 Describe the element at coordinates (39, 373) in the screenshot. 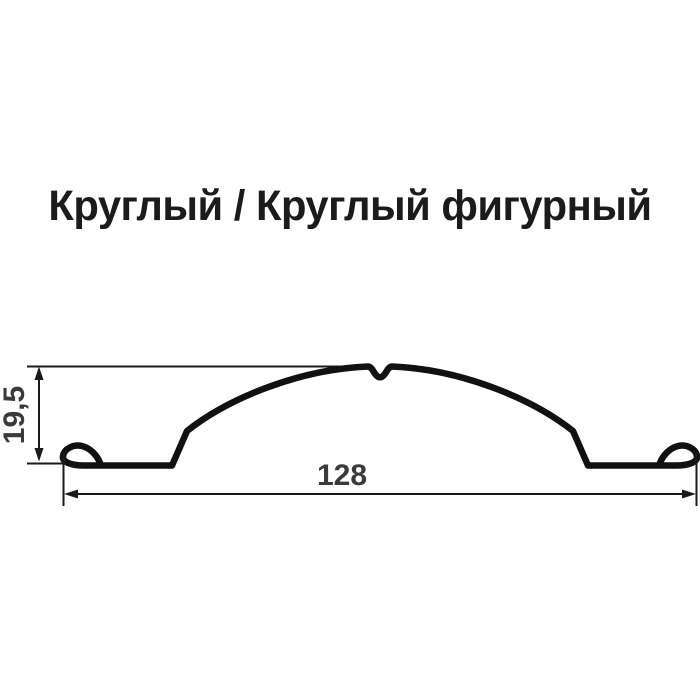

I see `height-dim-arrow-up-icon` at that location.